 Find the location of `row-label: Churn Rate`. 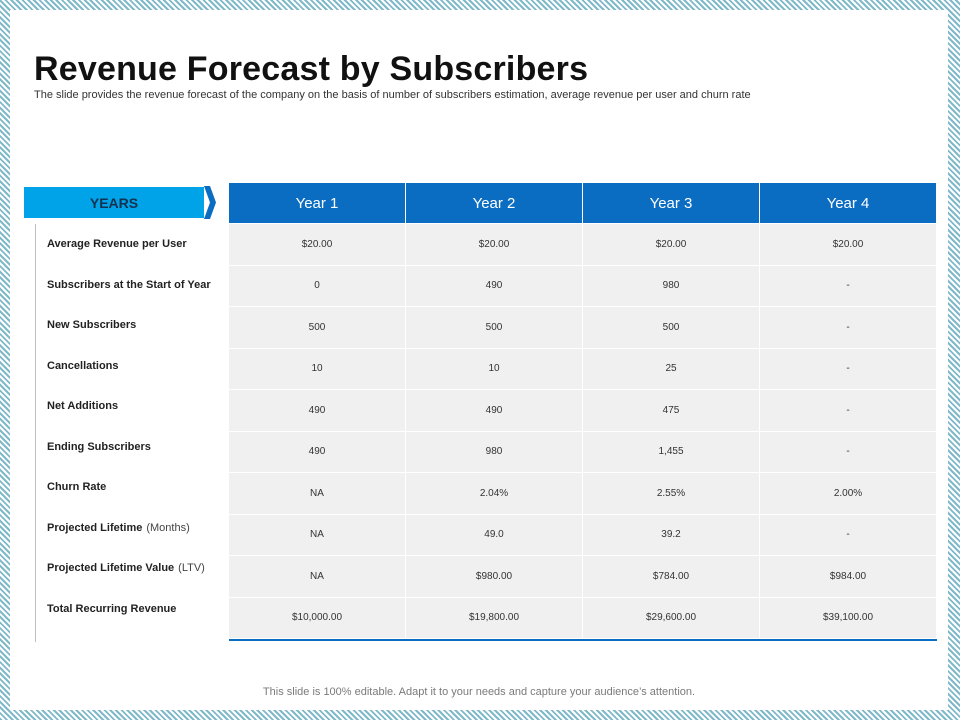

row-label: Churn Rate is located at coordinates (142, 487).